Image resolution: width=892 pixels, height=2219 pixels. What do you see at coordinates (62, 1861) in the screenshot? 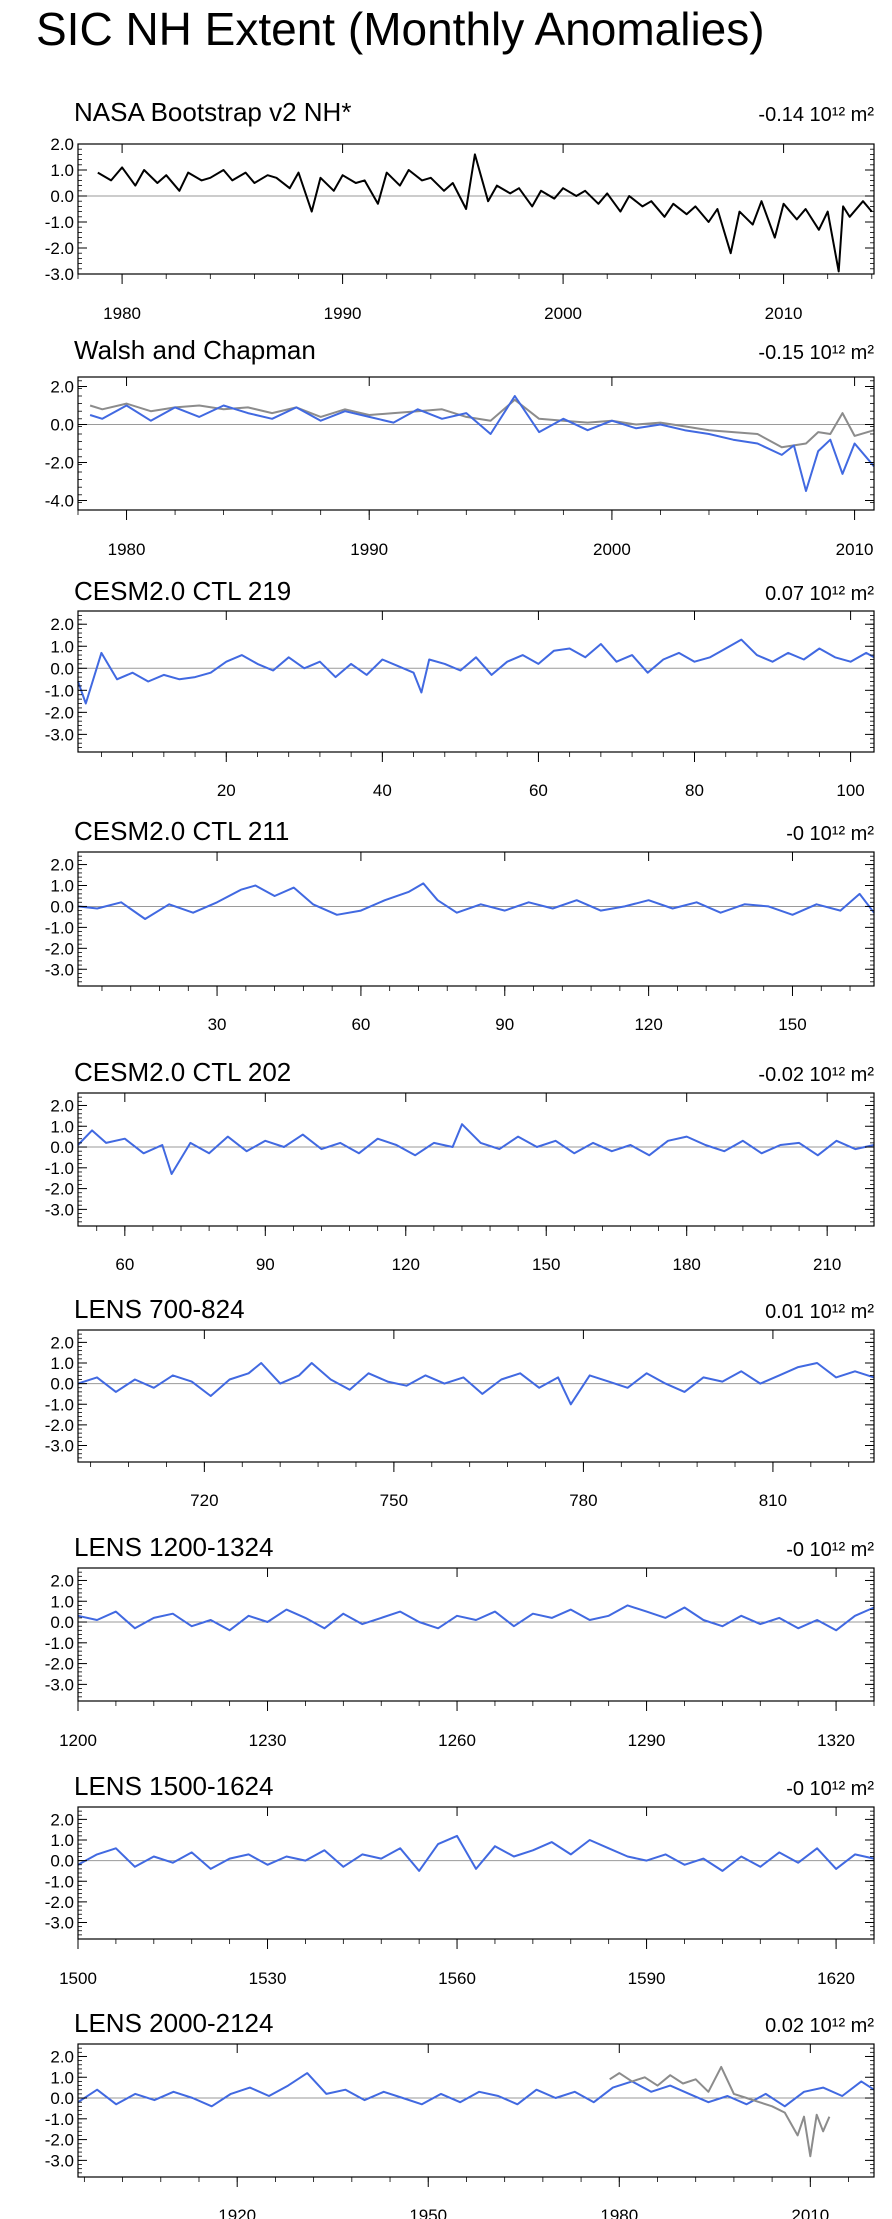
I see `panel-8-ytick-label: 0.0` at bounding box center [62, 1861].